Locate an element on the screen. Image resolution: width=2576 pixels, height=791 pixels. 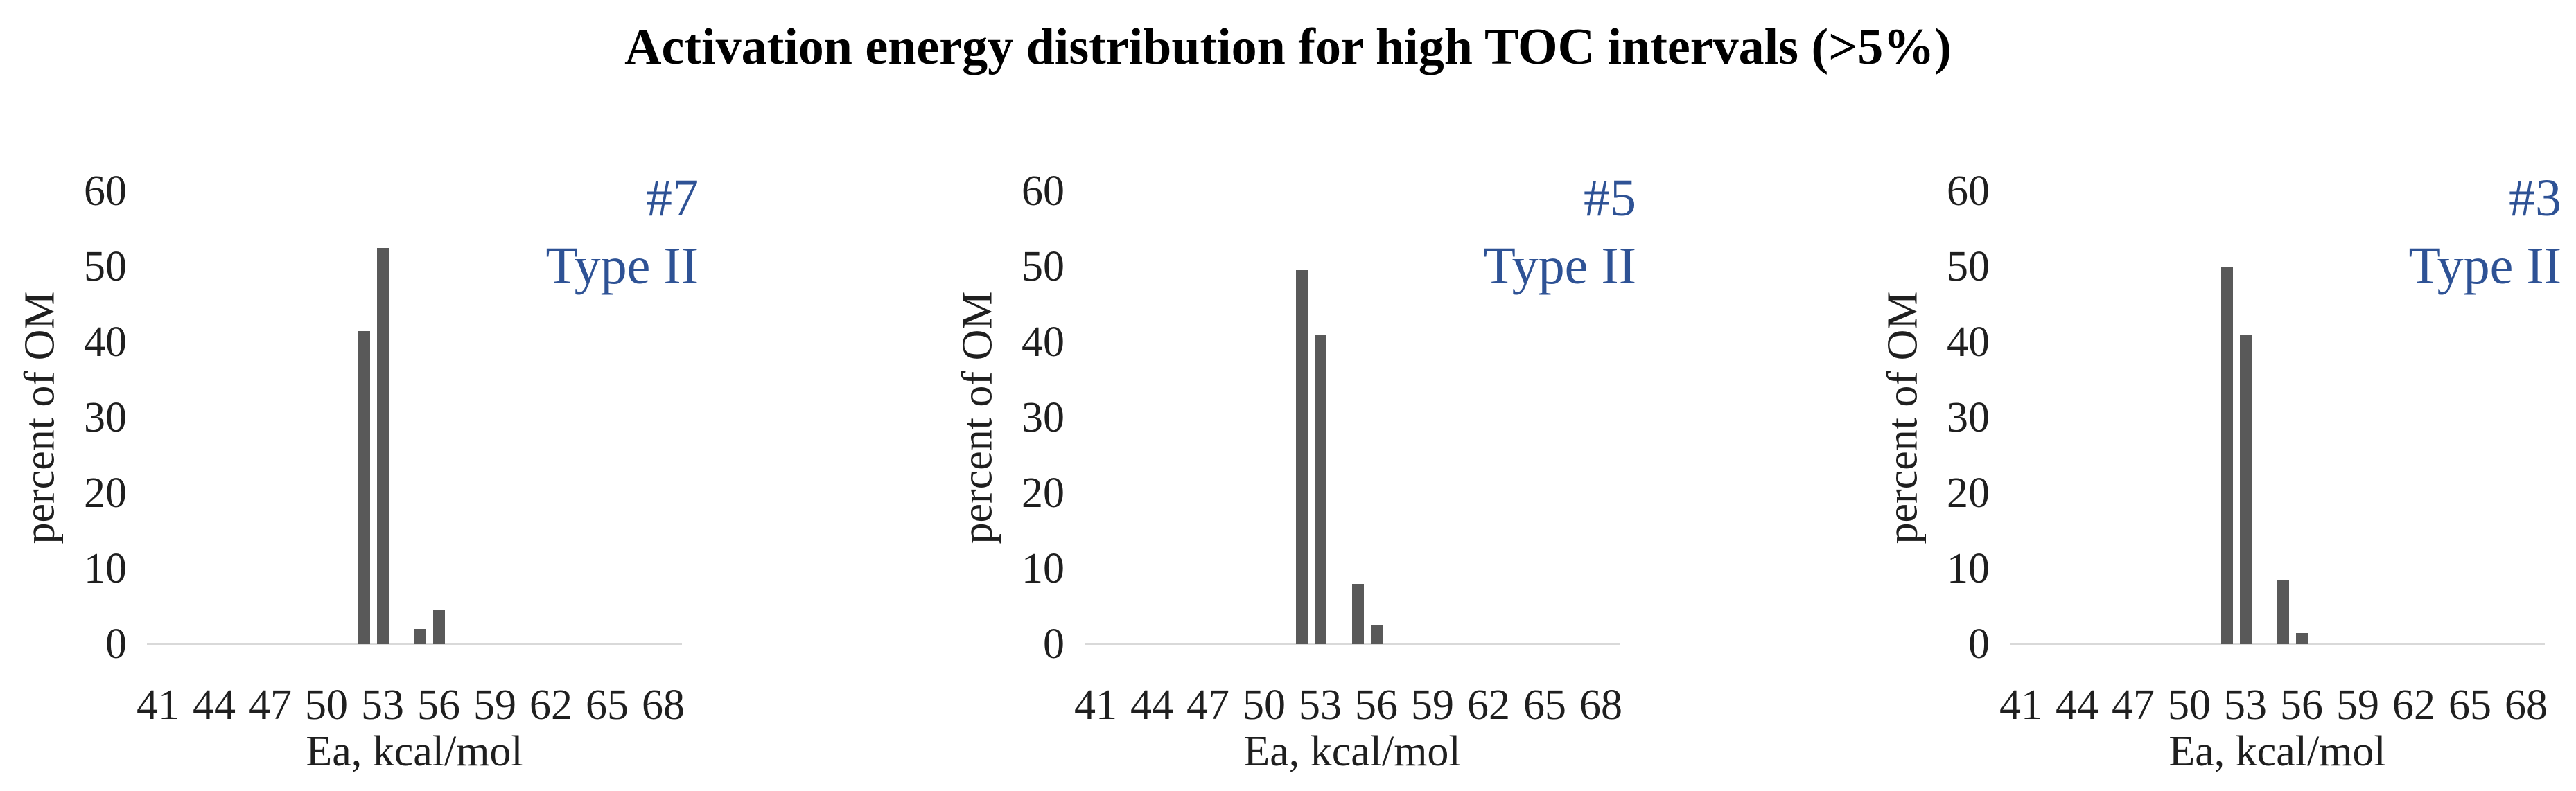
sample-label: #7 is located at coordinates (672, 198).